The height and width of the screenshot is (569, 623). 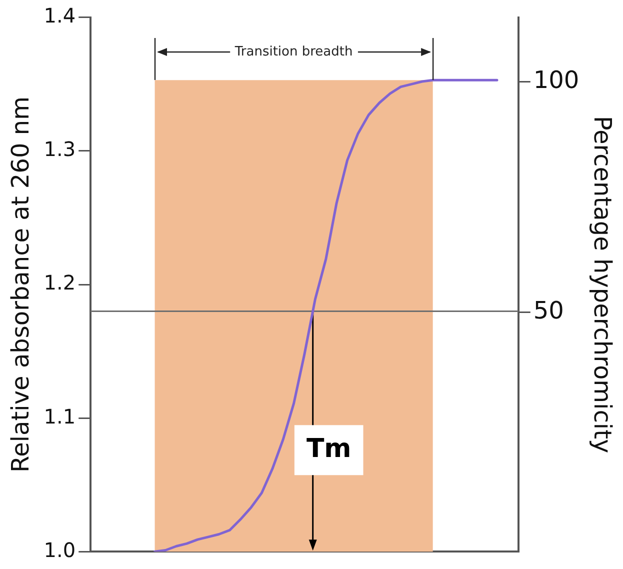 What do you see at coordinates (60, 149) in the screenshot?
I see `y-tick-label: 1.3` at bounding box center [60, 149].